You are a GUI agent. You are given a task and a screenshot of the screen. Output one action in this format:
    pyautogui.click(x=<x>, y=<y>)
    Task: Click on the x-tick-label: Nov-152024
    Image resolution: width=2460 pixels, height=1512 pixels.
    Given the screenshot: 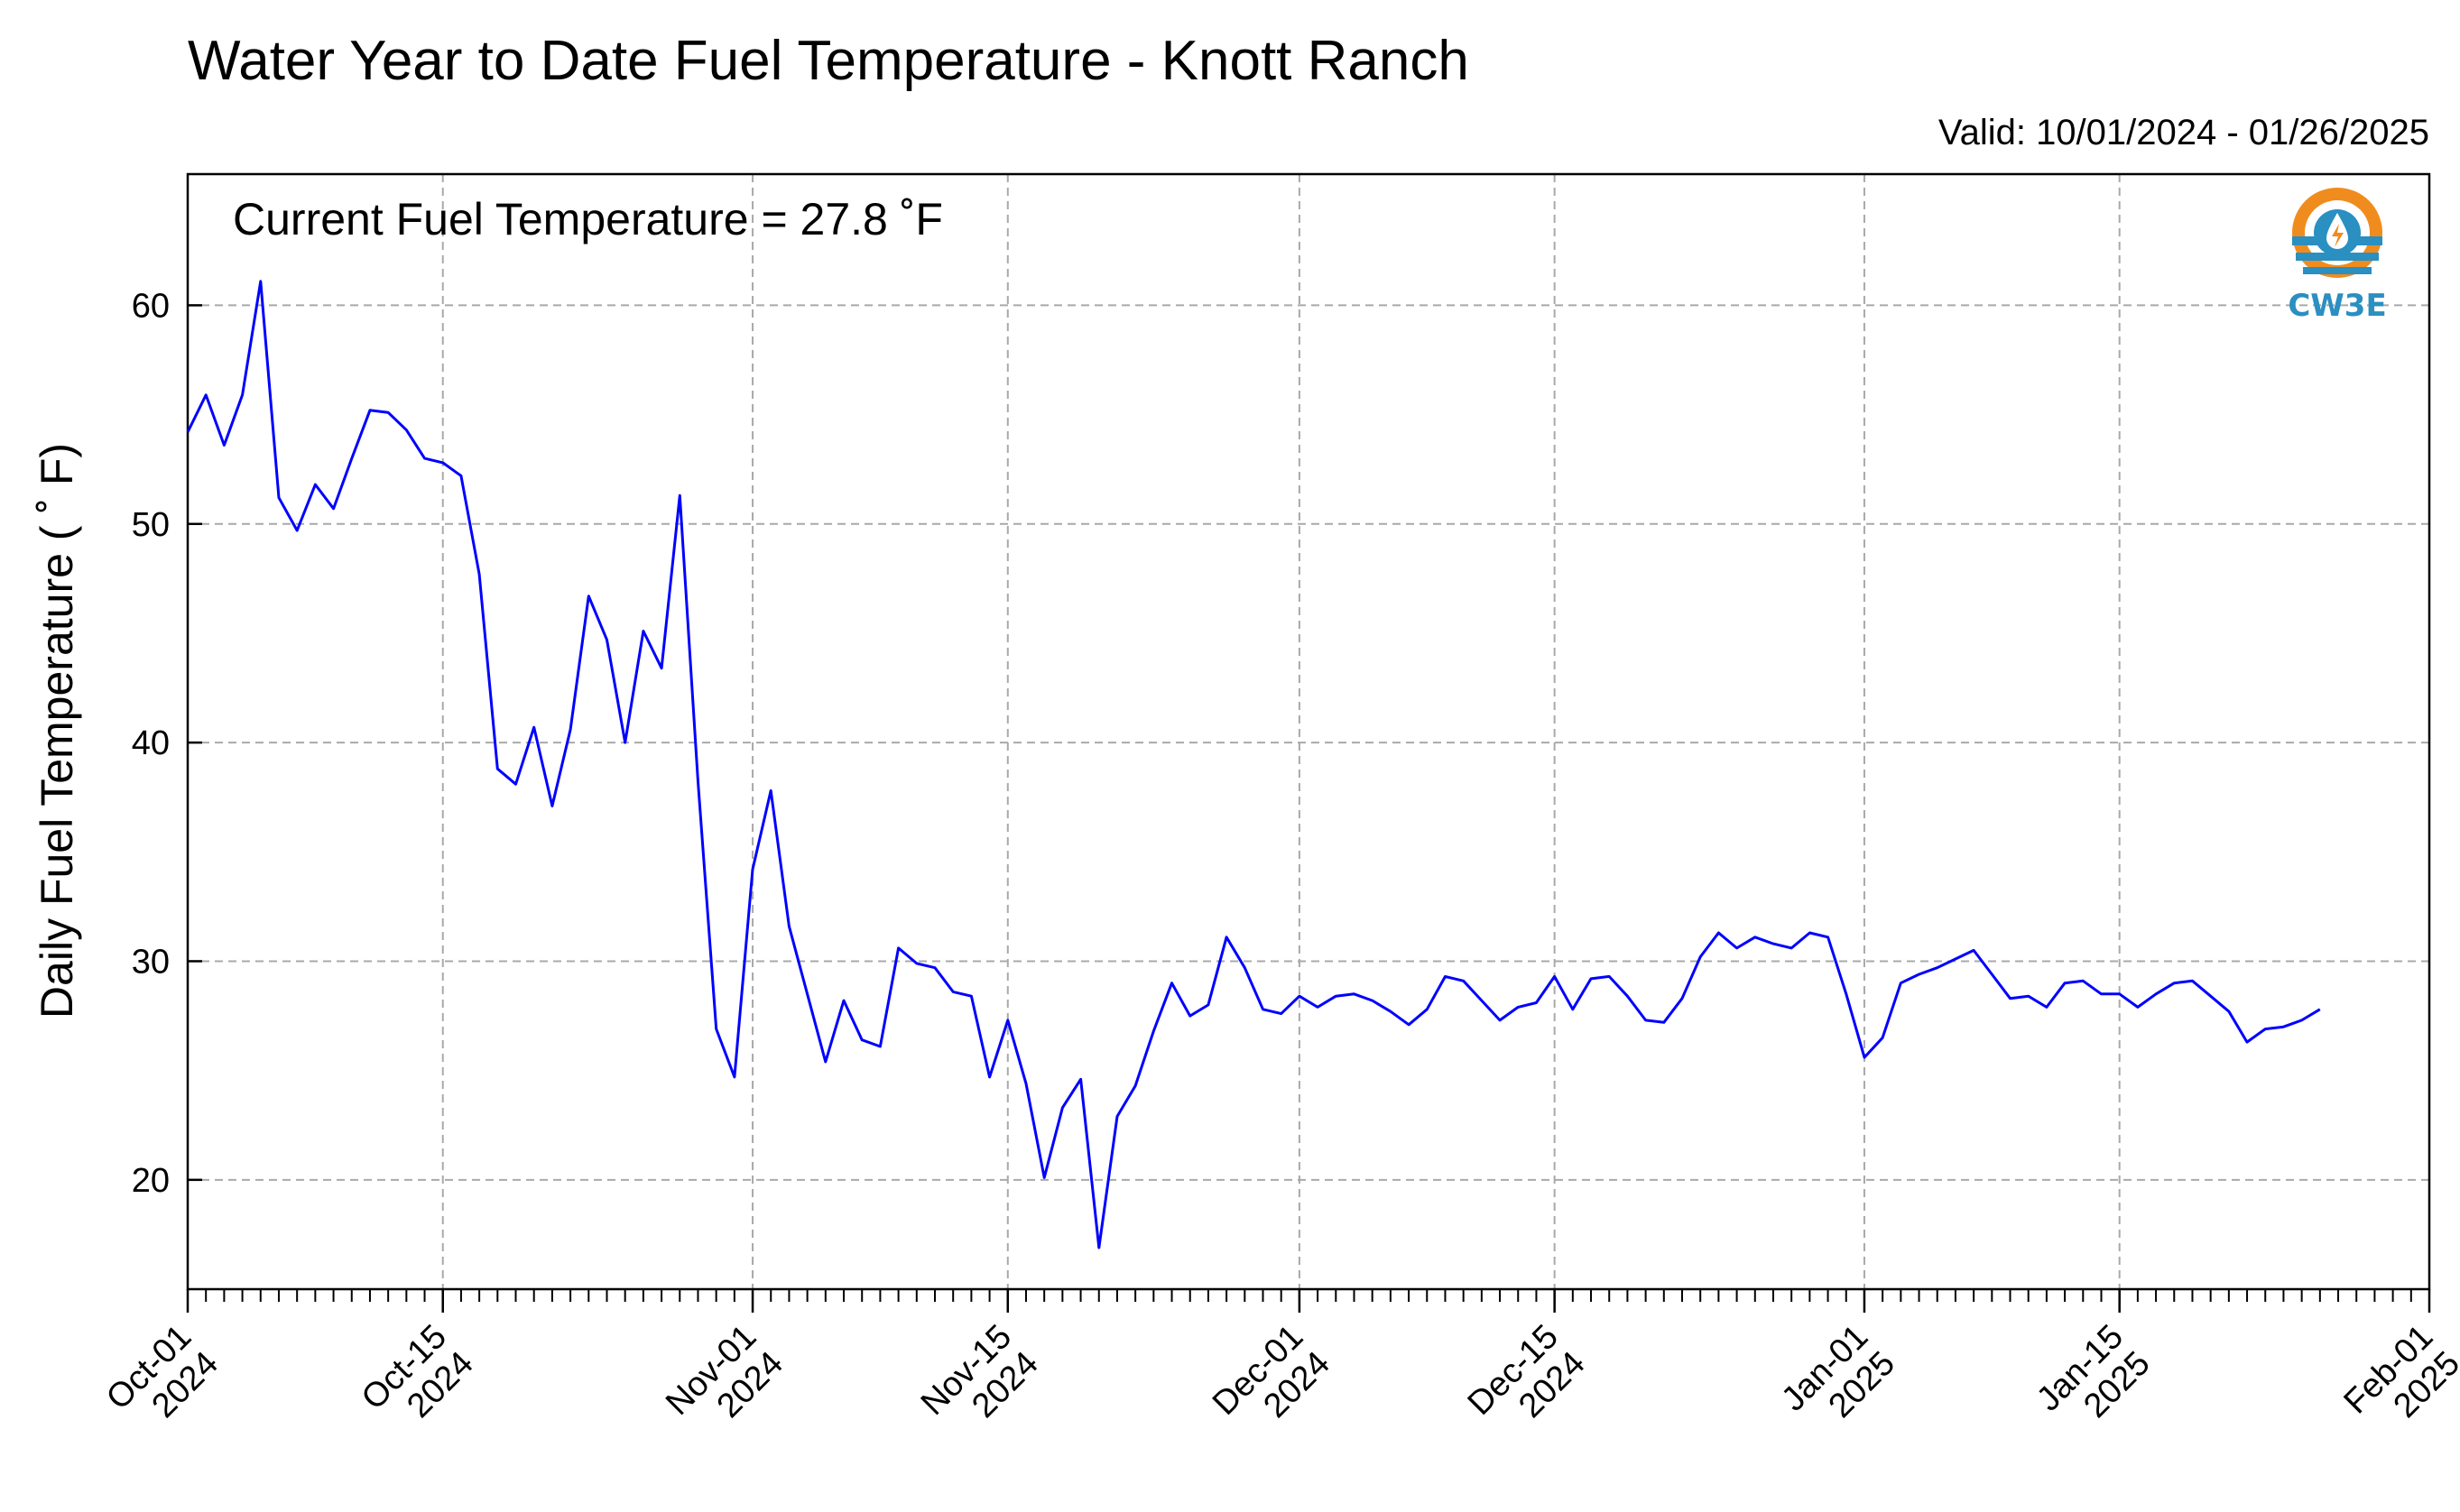 What is the action you would take?
    pyautogui.click(x=980, y=1384)
    